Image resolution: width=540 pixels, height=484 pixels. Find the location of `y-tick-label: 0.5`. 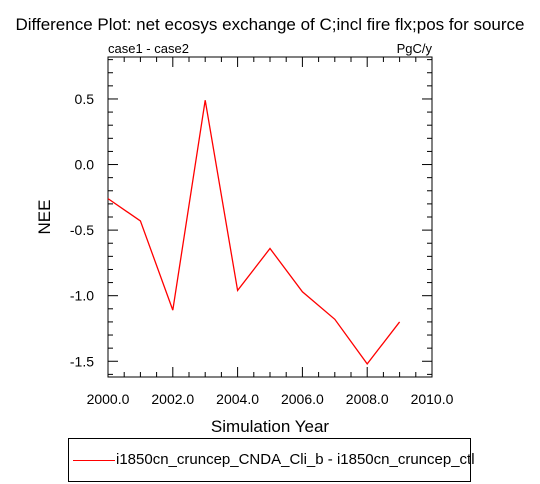

y-tick-label: 0.5 is located at coordinates (85, 99).